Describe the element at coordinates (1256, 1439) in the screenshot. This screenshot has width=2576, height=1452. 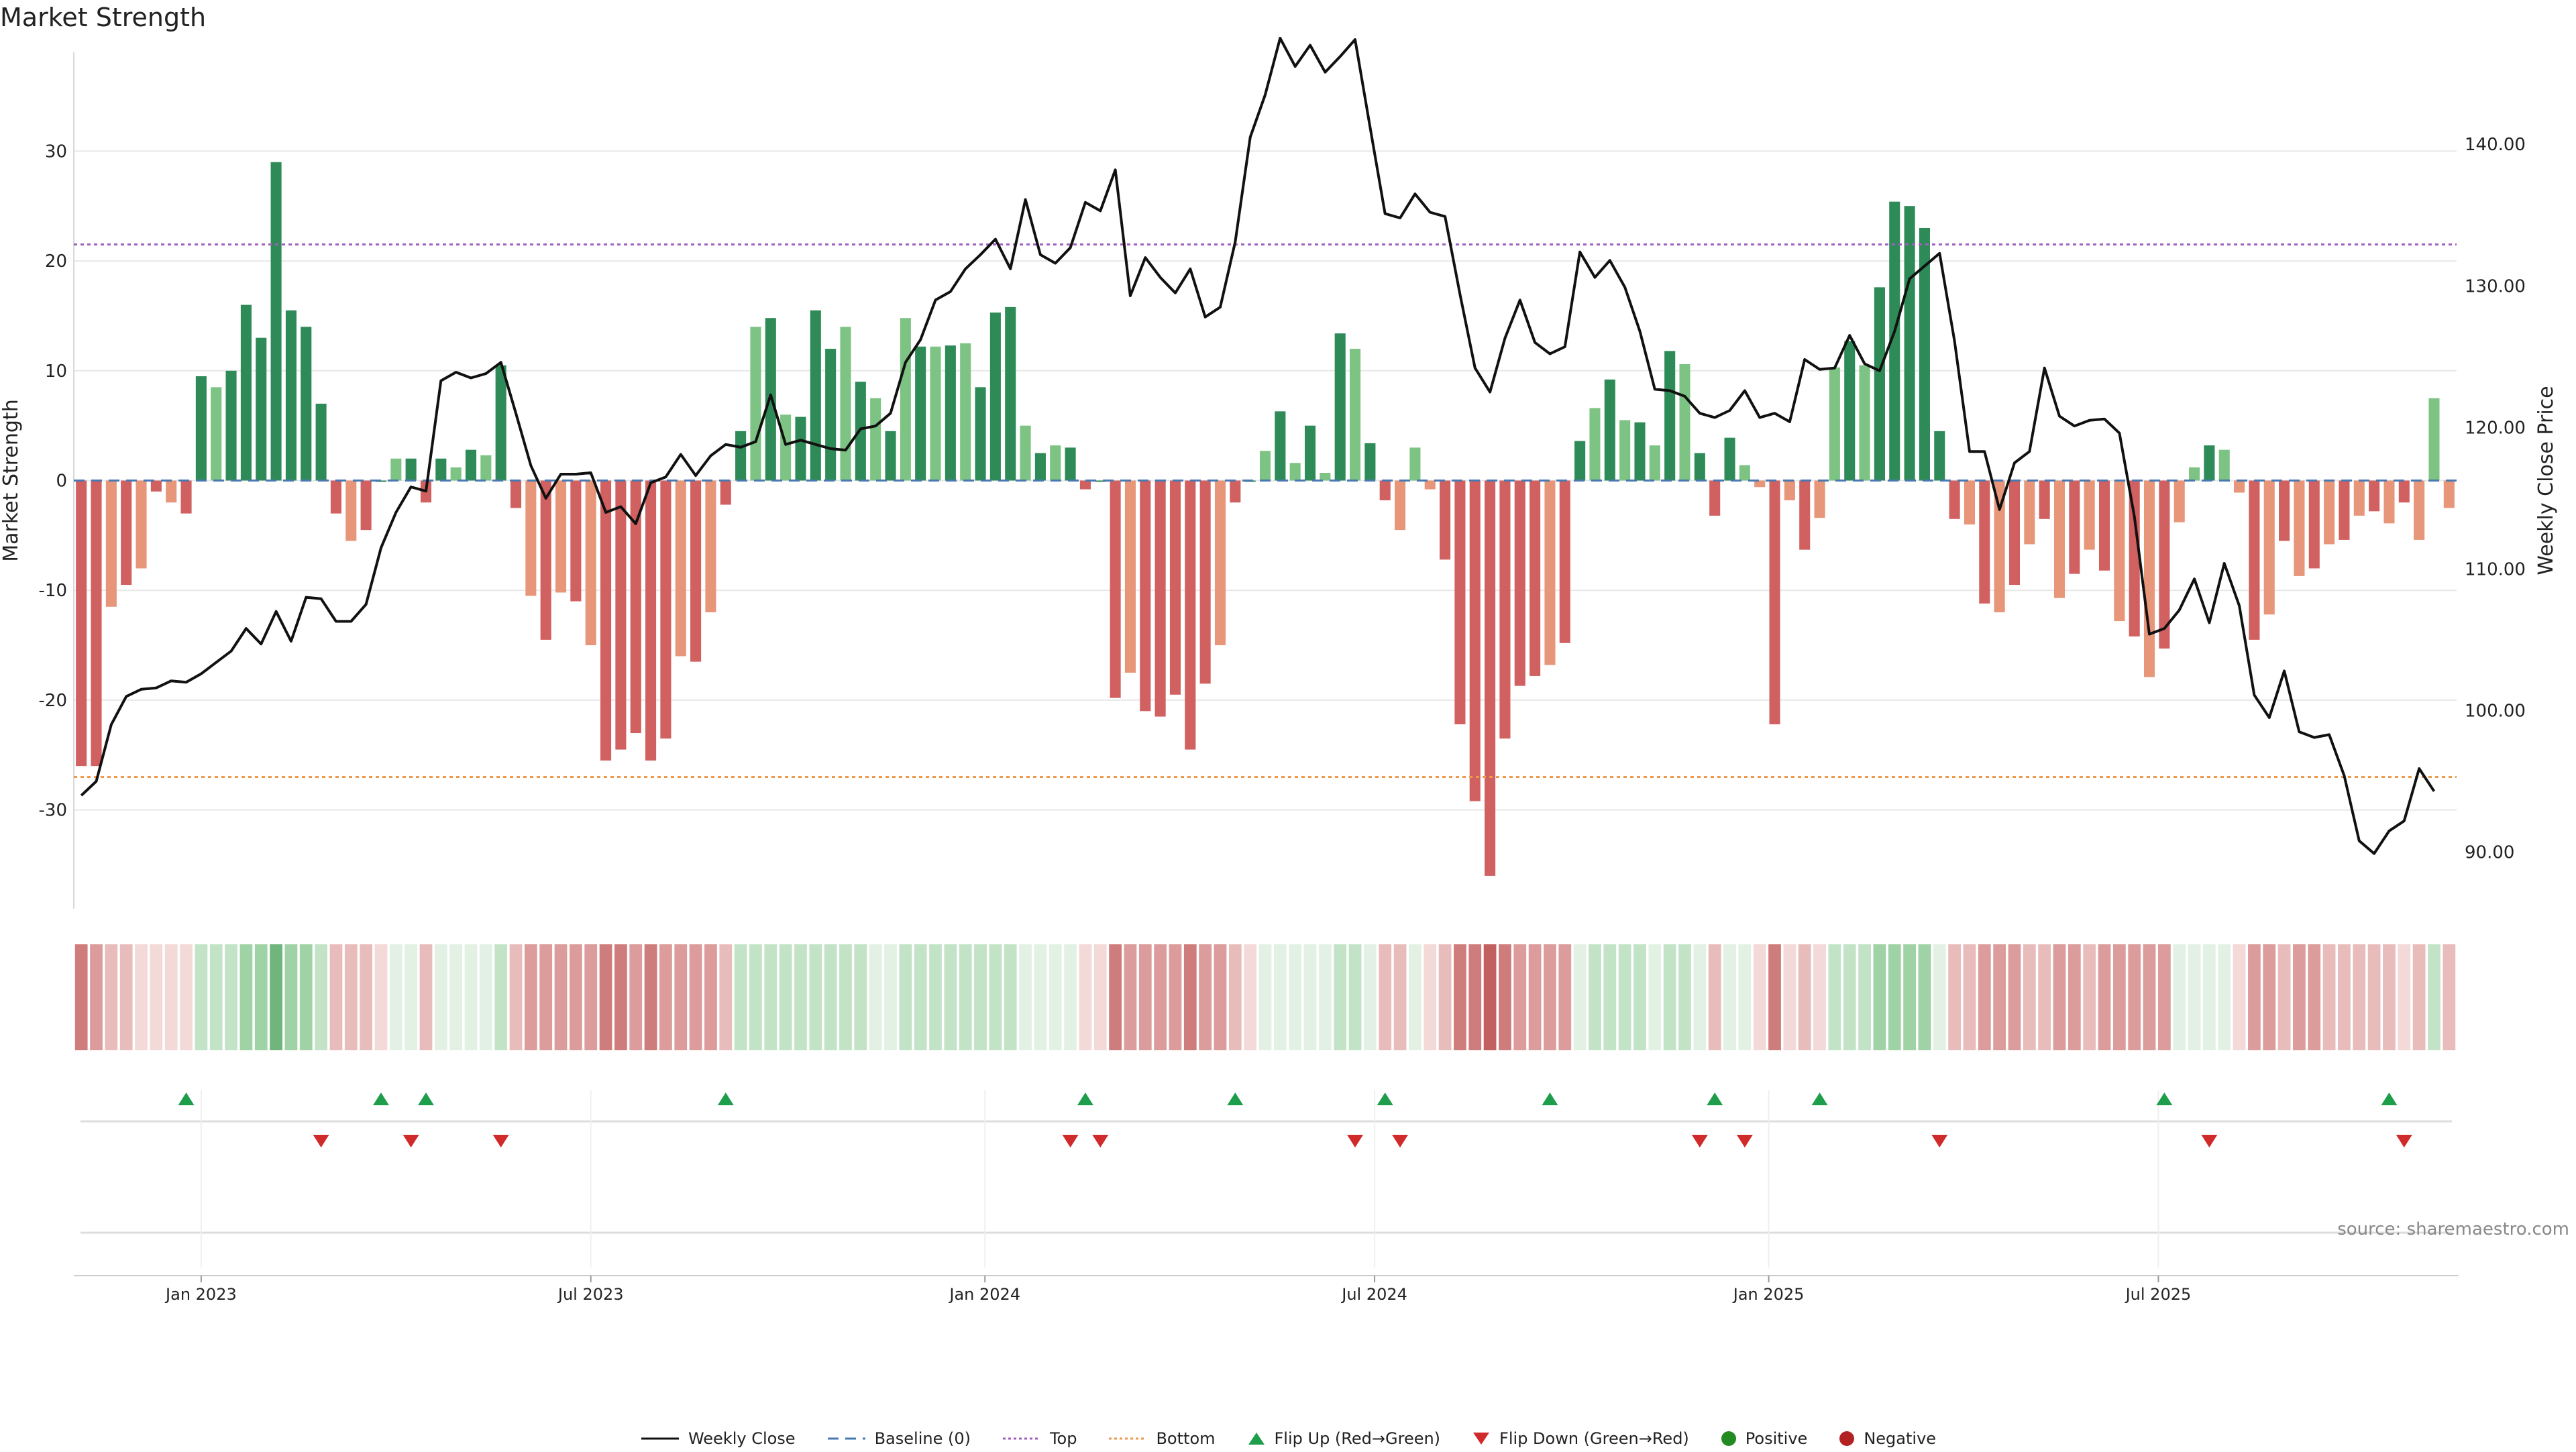
I see `triangle-up-icon` at that location.